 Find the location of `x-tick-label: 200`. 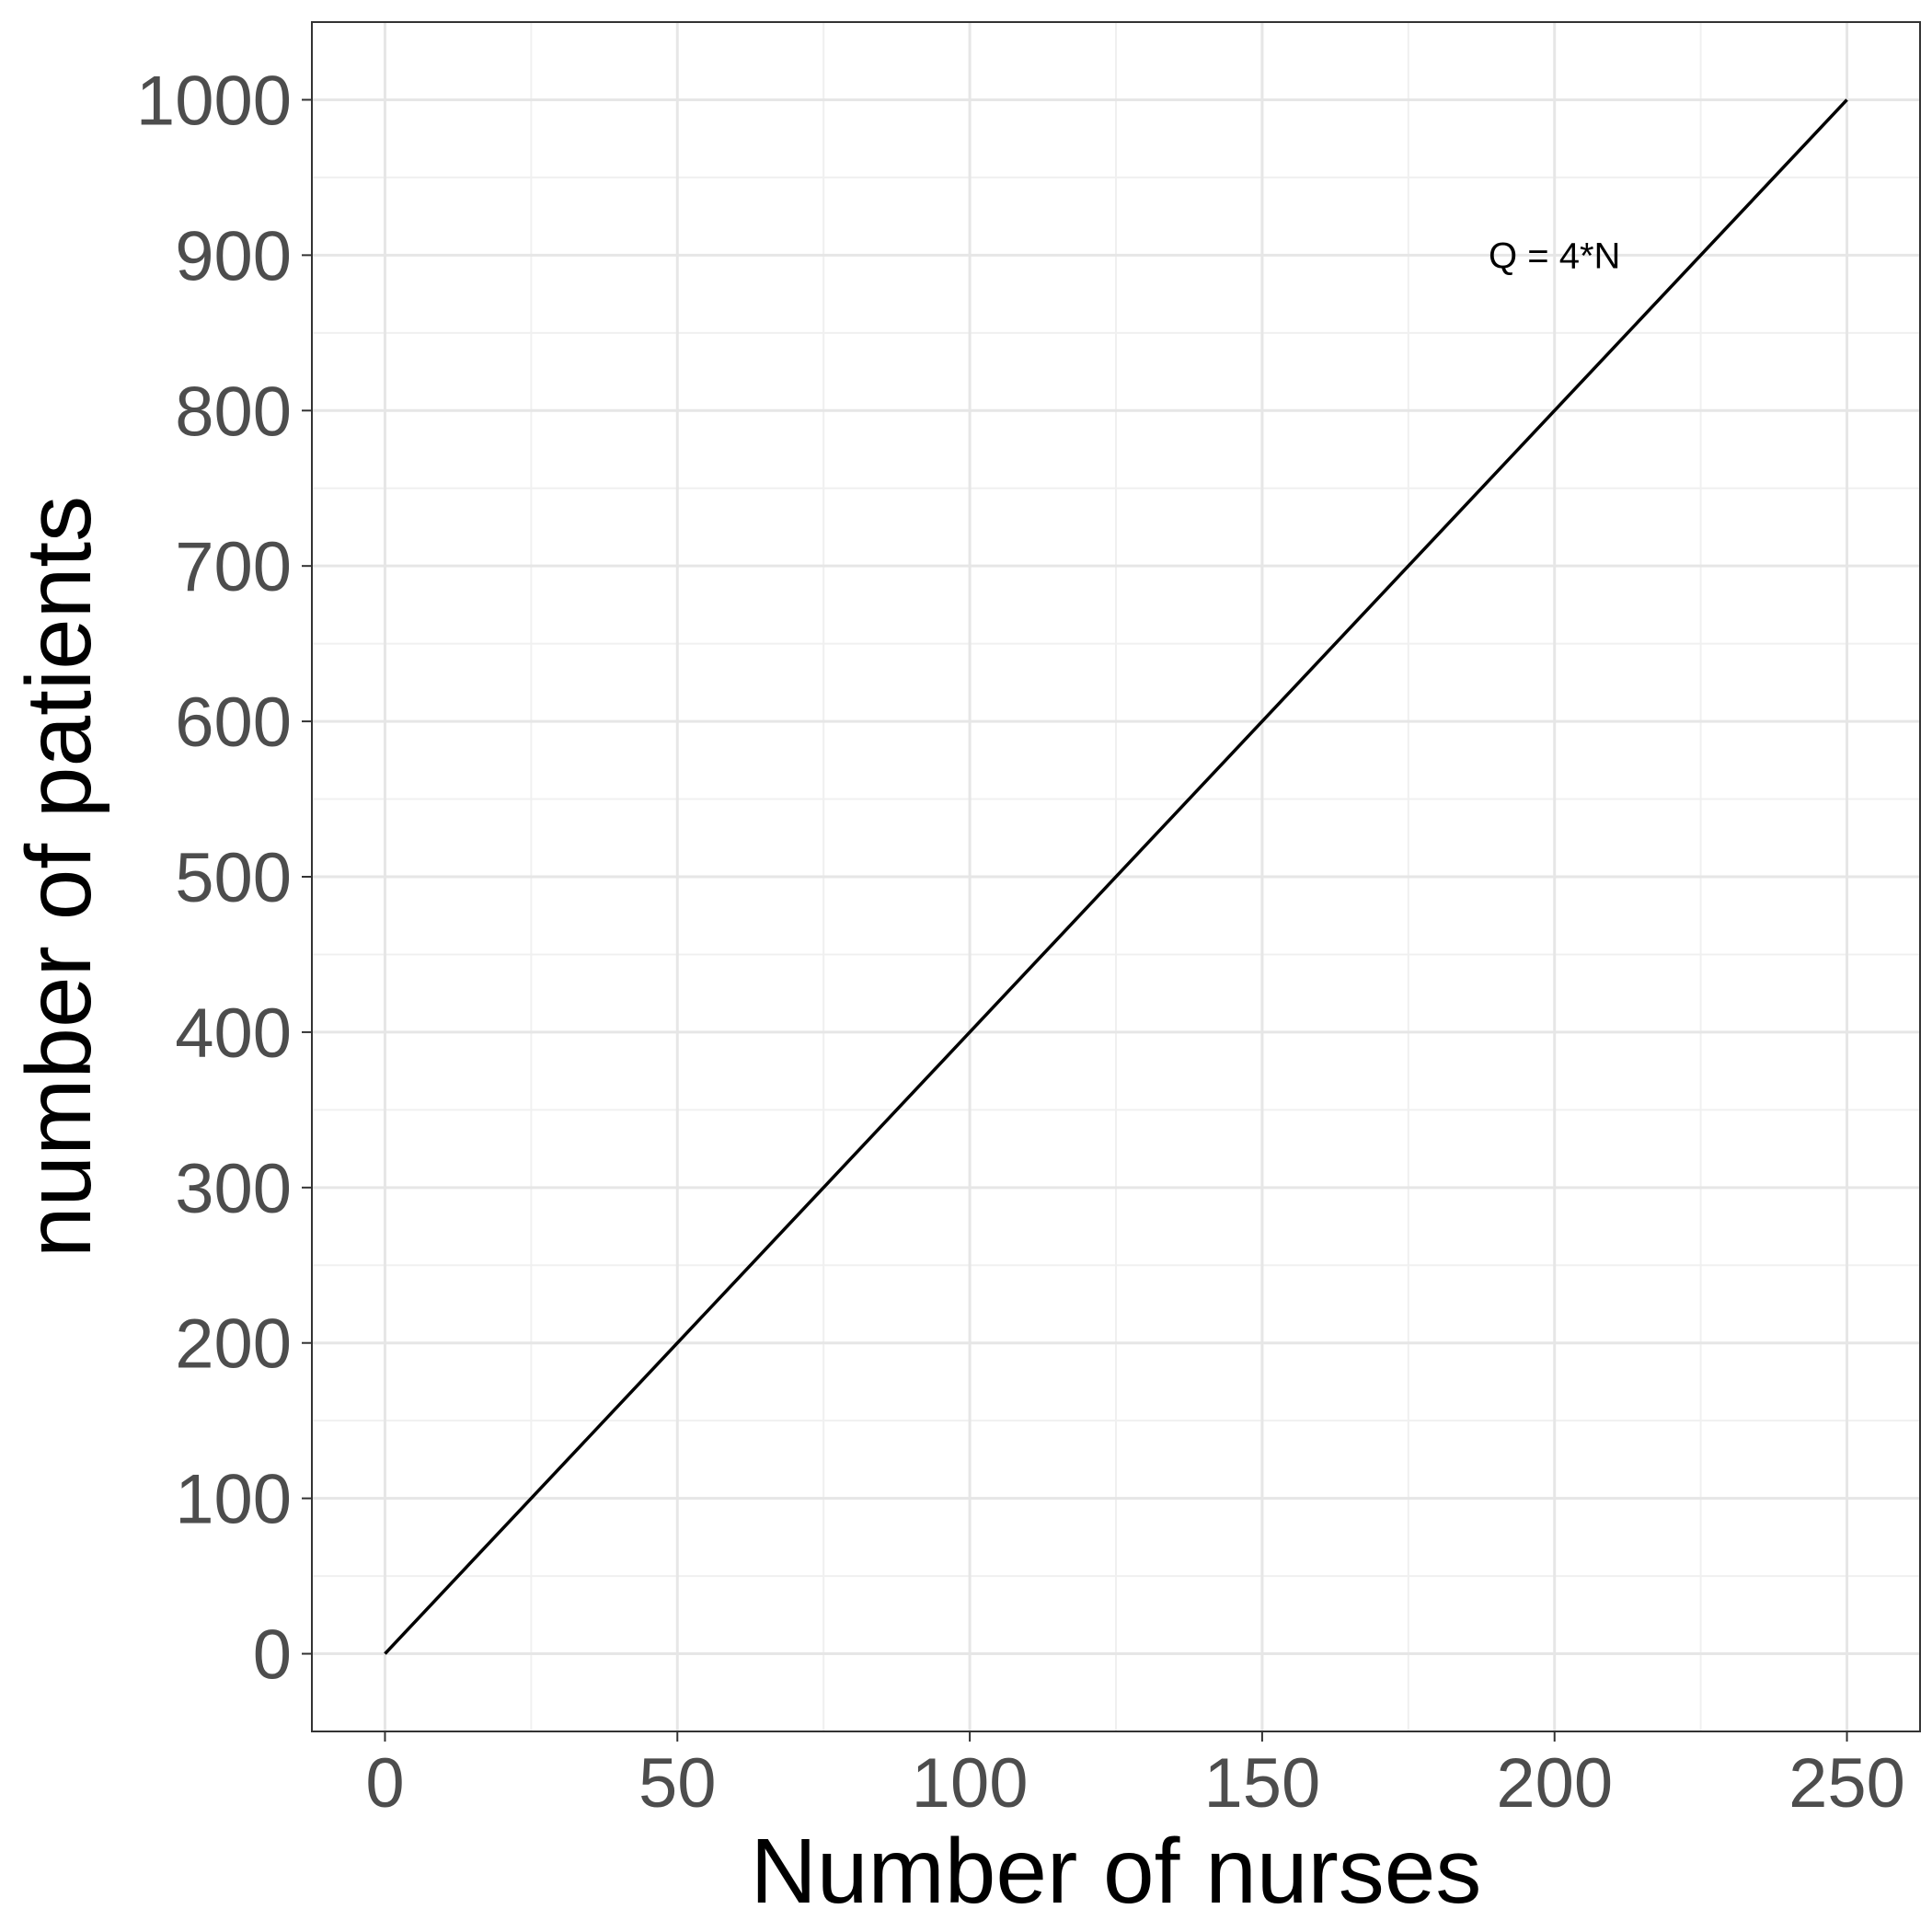

x-tick-label: 200 is located at coordinates (1554, 1783).